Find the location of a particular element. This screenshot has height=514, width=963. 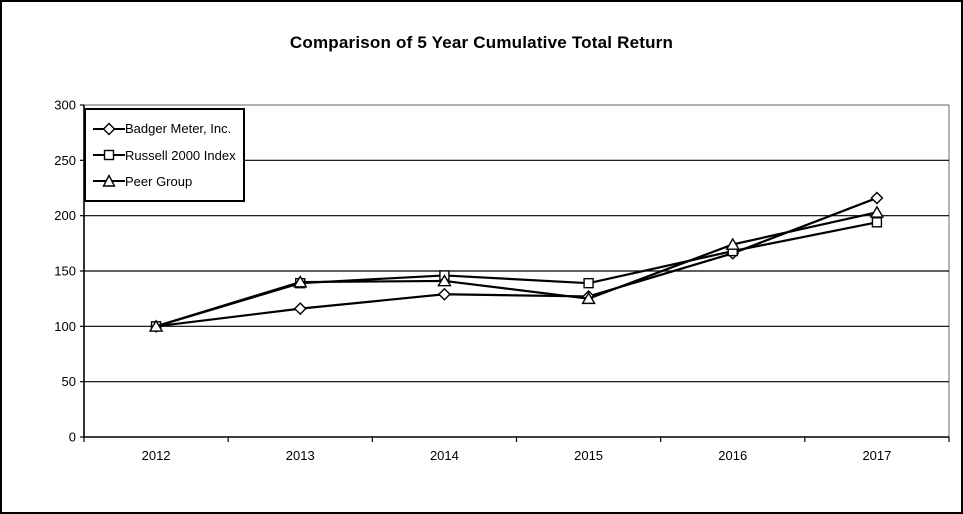

y-axis-tick-label: 0 is located at coordinates (72, 437).